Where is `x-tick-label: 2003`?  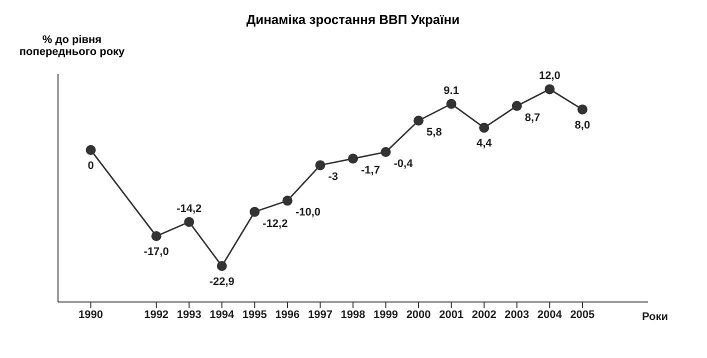 x-tick-label: 2003 is located at coordinates (517, 314).